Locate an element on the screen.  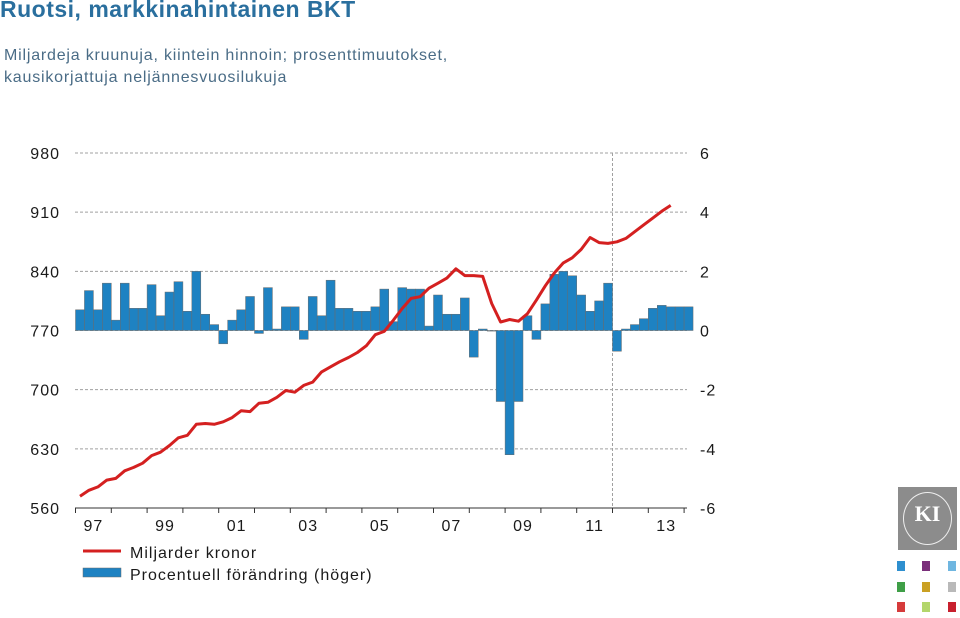
y-left-tick-label: 560 is located at coordinates (45, 509).